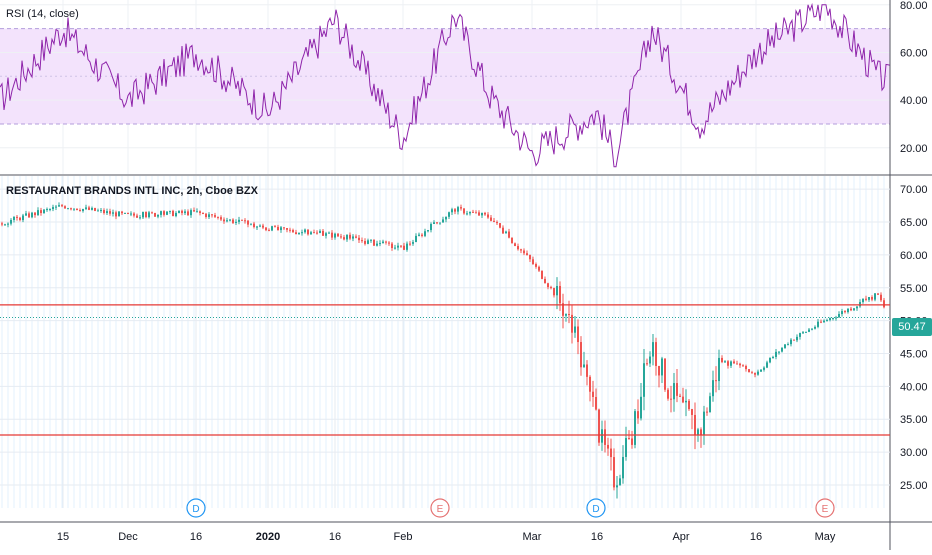 This screenshot has width=932, height=555. What do you see at coordinates (914, 256) in the screenshot?
I see `price-tick-label: 60.00` at bounding box center [914, 256].